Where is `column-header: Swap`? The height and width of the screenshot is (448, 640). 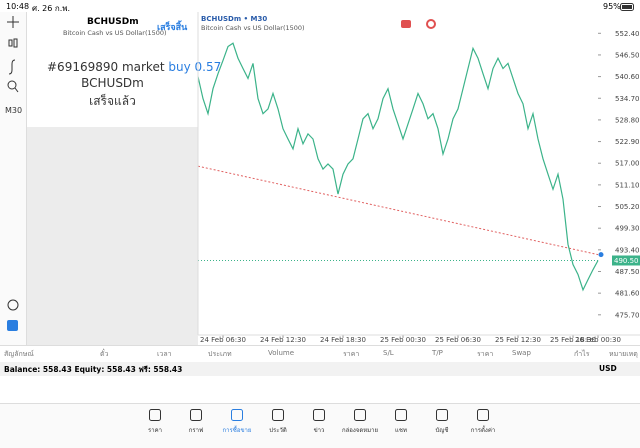
column-header: Swap is located at coordinates (521, 353).